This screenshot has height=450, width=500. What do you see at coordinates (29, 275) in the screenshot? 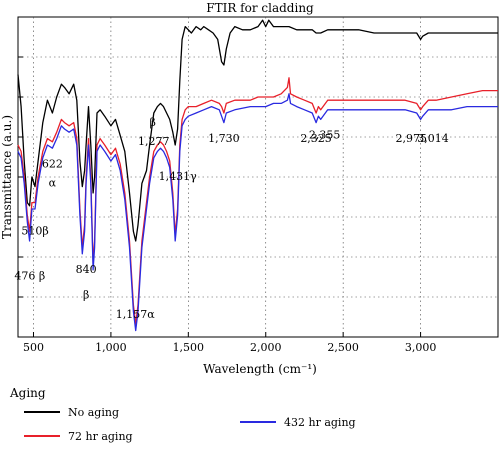
I see `peak-label: 476 β` at bounding box center [29, 275].